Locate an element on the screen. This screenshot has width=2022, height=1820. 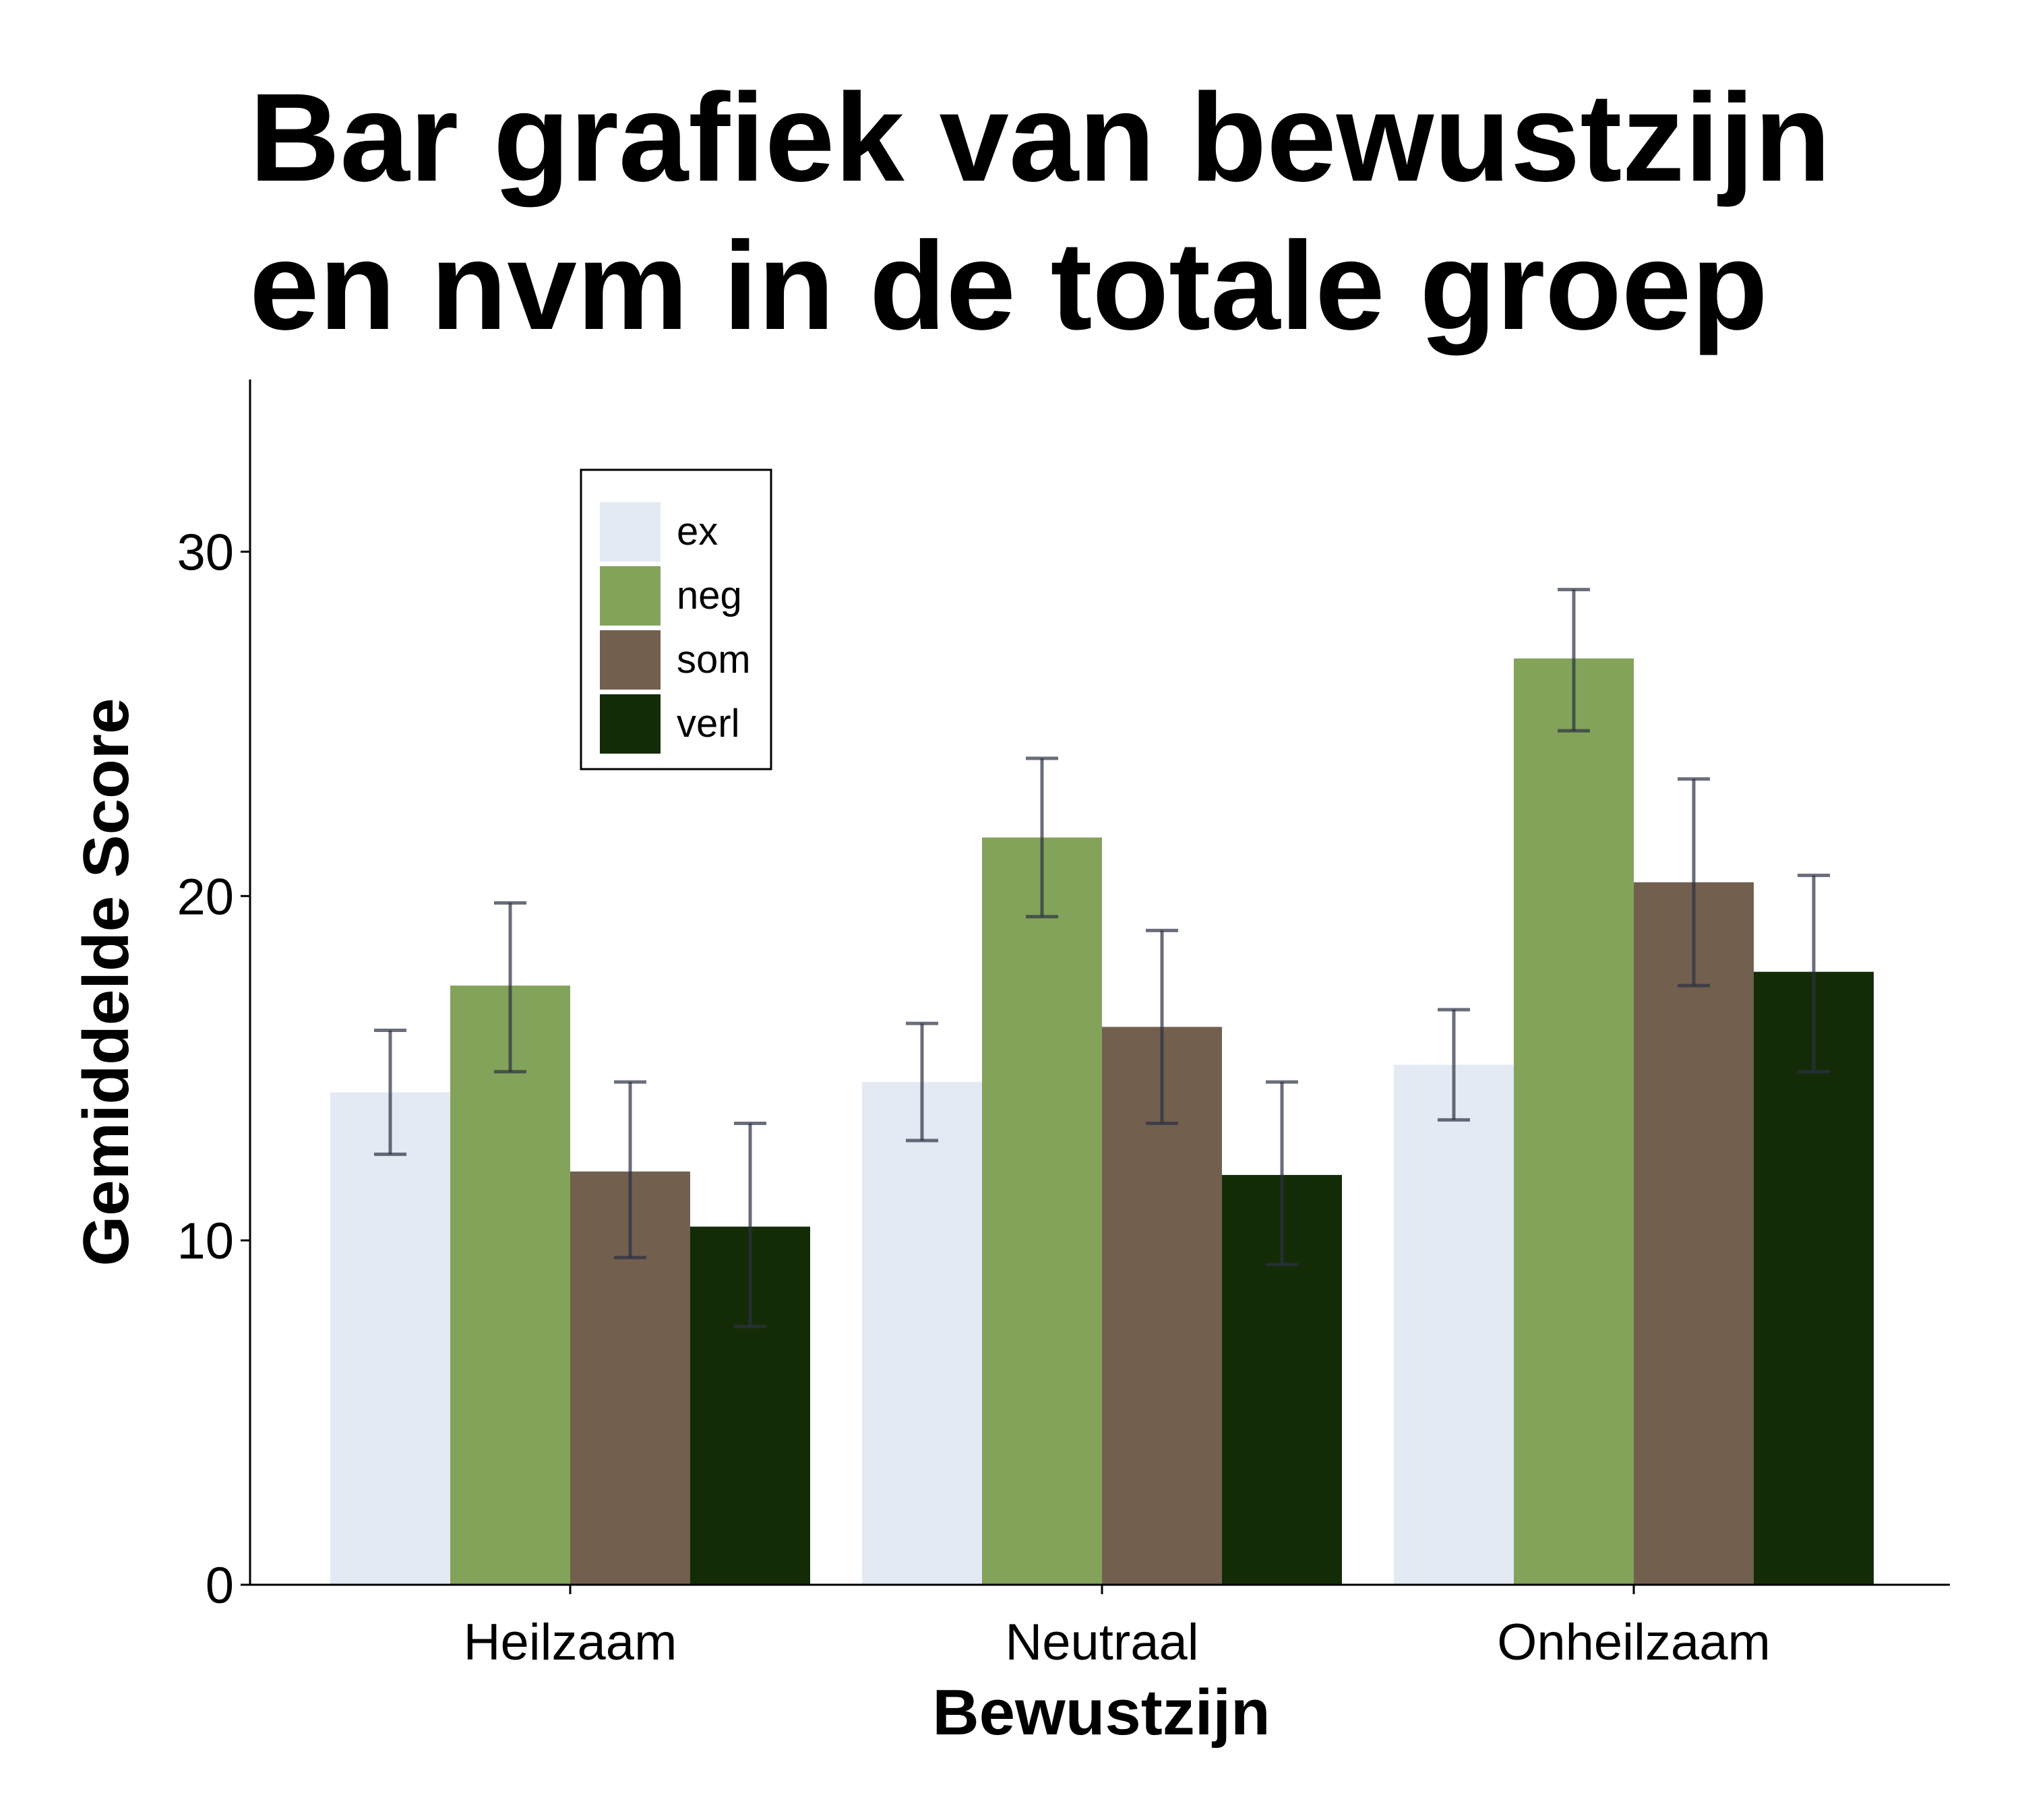
errorbar-neutraal-verl is located at coordinates (1282, 1173).